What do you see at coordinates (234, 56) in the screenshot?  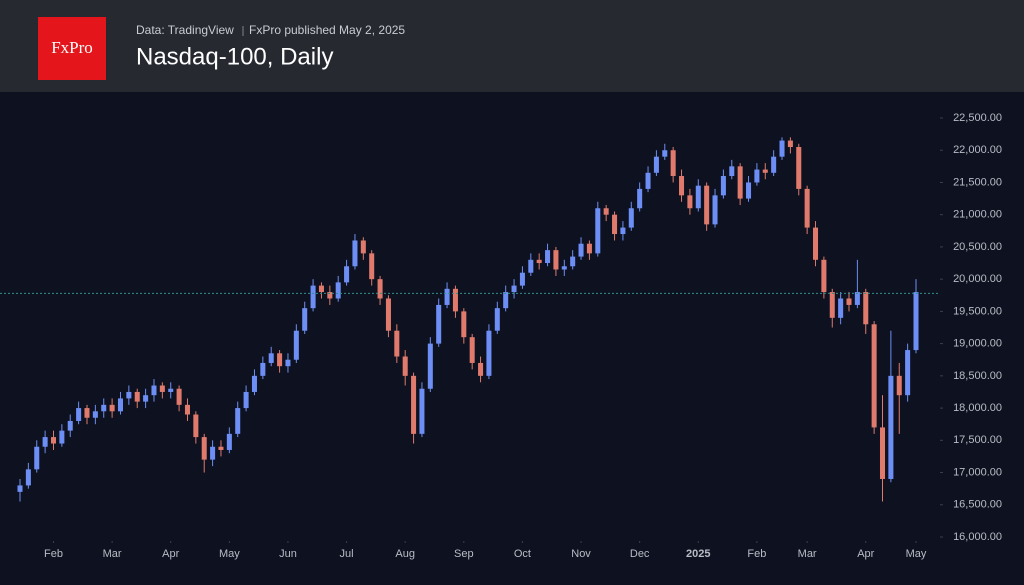 I see `chart-title: Nasdaq-100, Daily` at bounding box center [234, 56].